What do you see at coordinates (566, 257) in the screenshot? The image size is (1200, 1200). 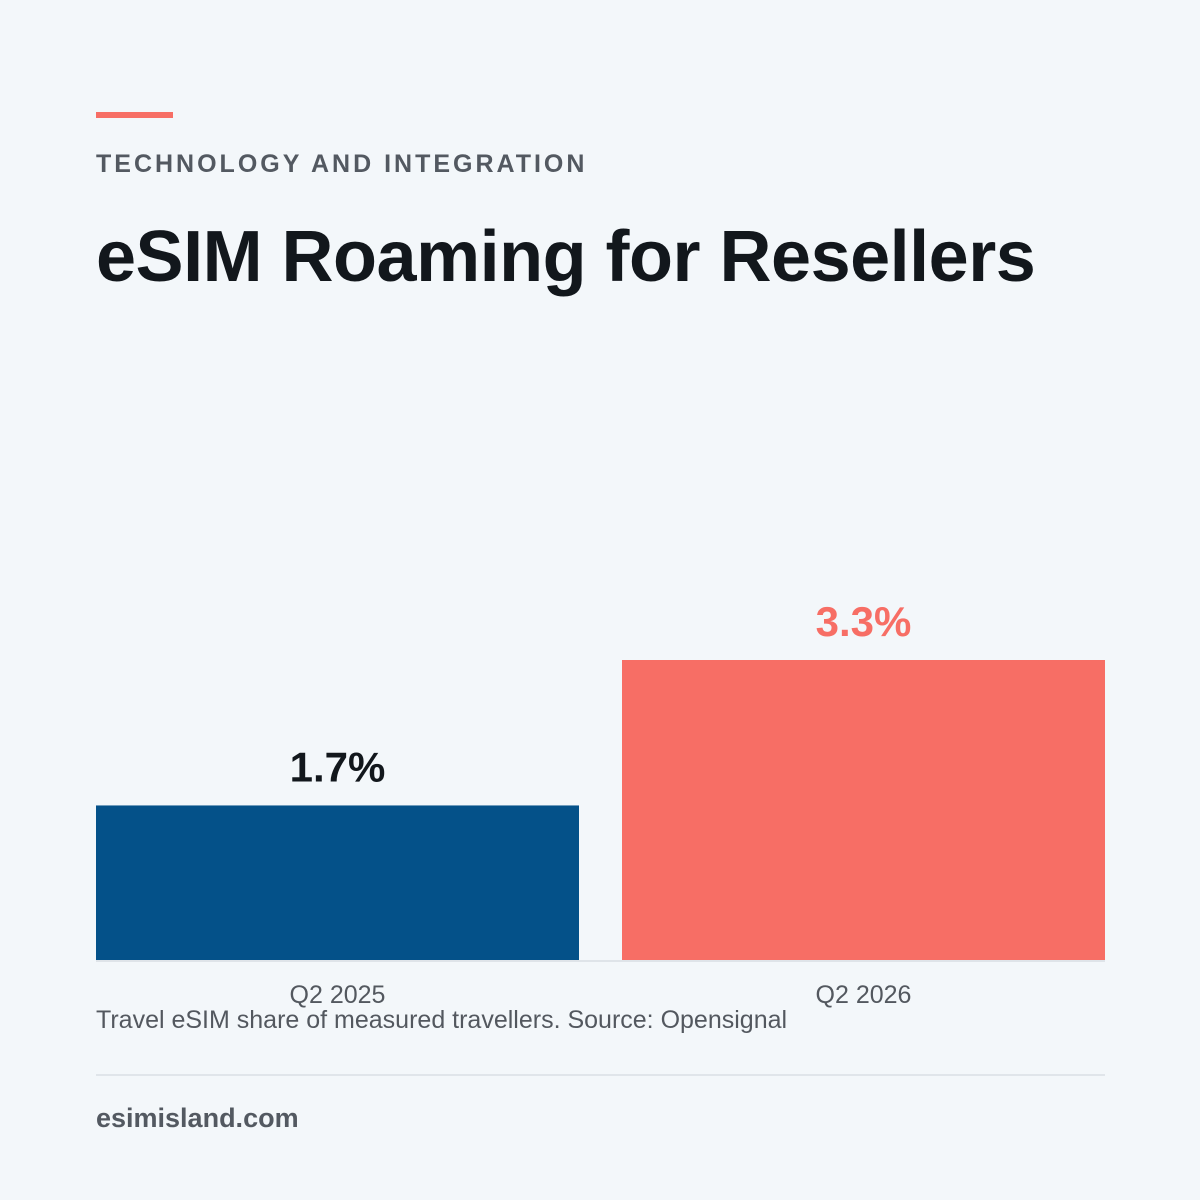 I see `page-title: eSIM Roaming for Resellers` at bounding box center [566, 257].